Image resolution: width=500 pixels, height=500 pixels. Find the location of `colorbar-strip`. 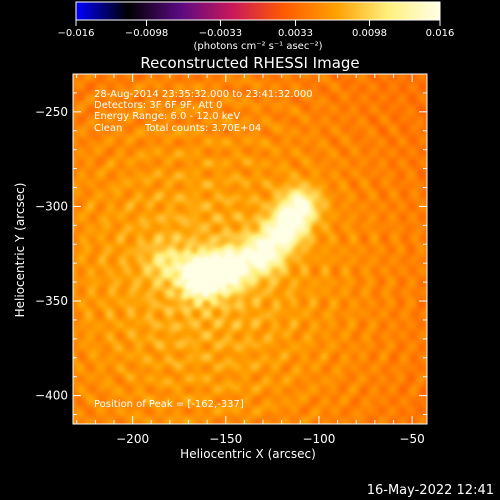

colorbar-strip is located at coordinates (258, 11).